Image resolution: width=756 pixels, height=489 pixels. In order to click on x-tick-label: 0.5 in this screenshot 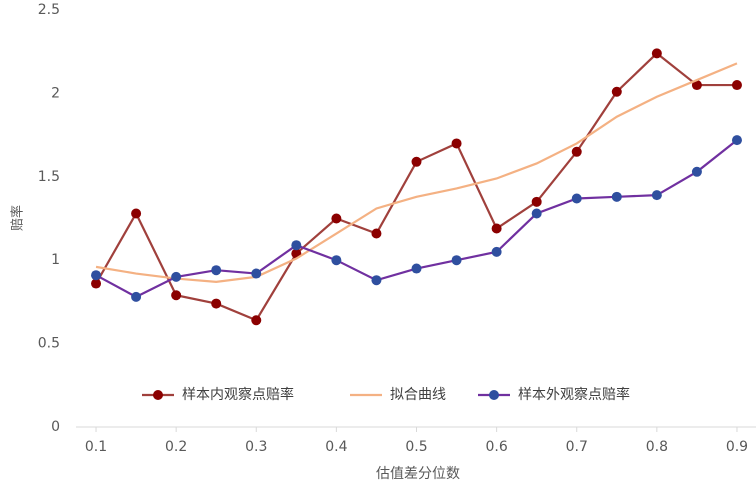, I will do `click(416, 447)`.